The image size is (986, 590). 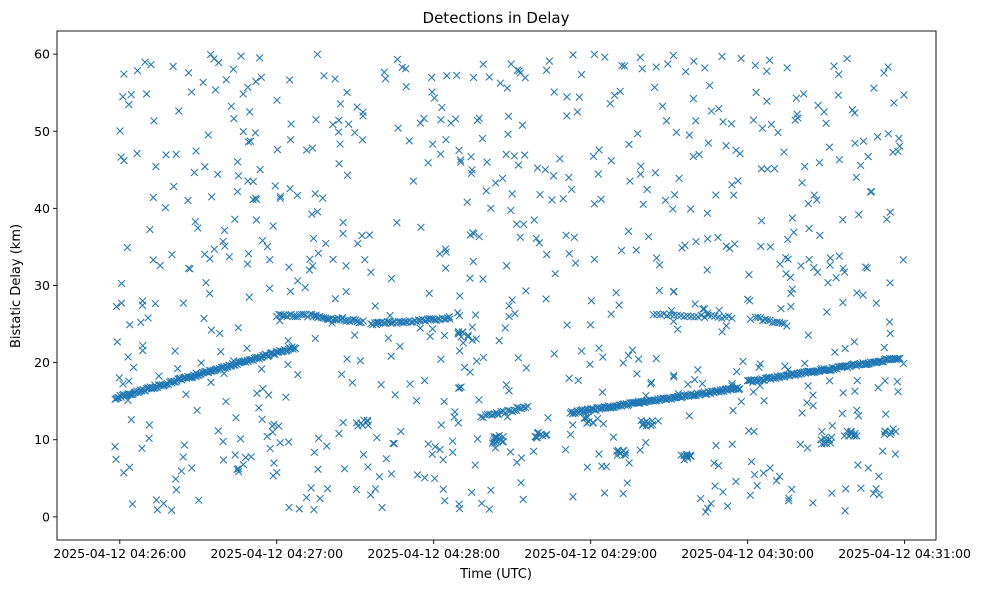 I want to click on x-axis-label: Time (UTC), so click(x=495, y=574).